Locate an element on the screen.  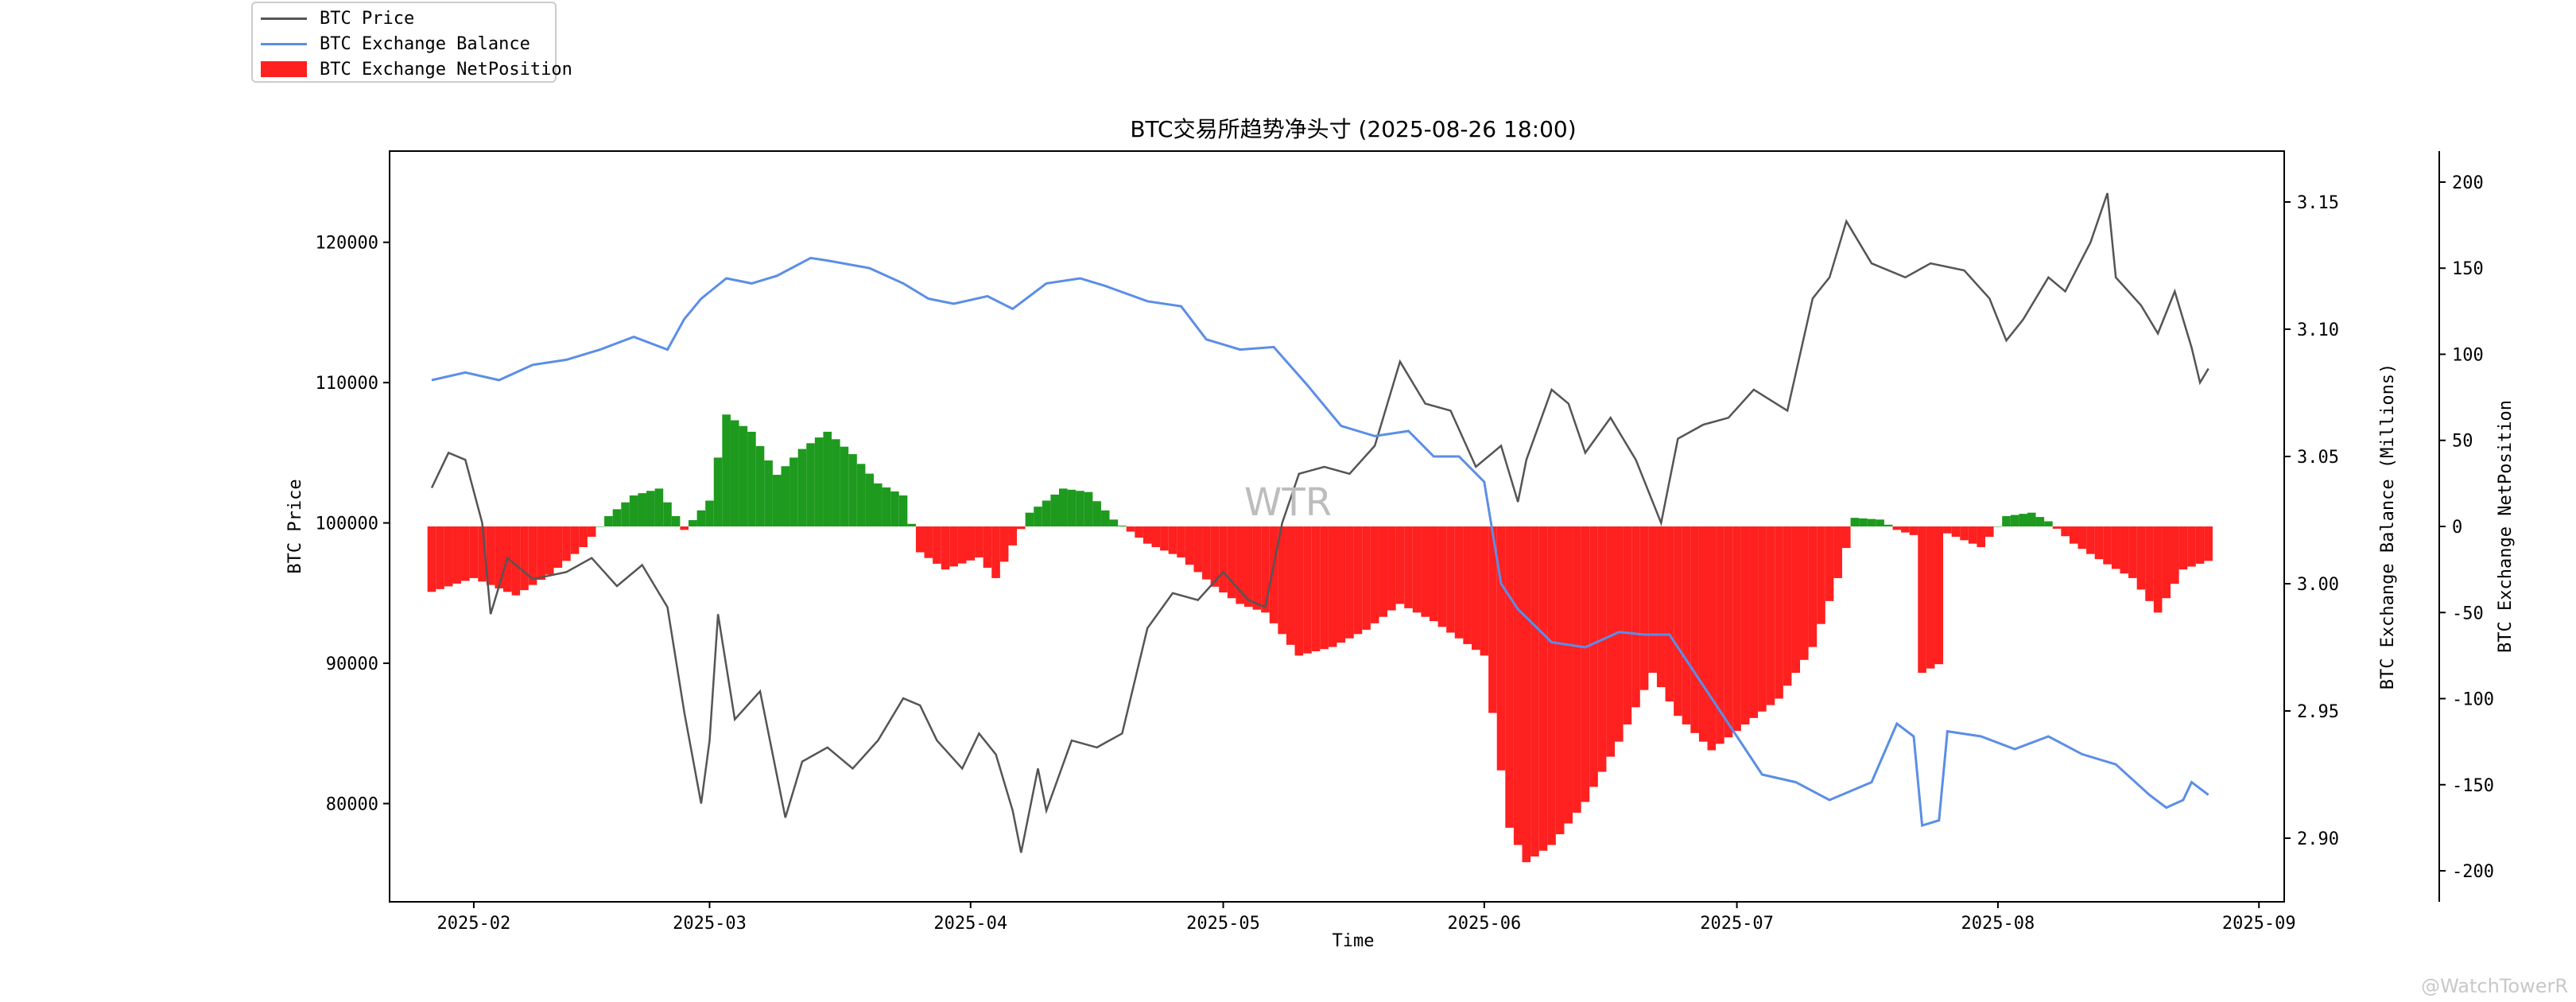
y-tick-label-right2: -150 is located at coordinates (2473, 786).